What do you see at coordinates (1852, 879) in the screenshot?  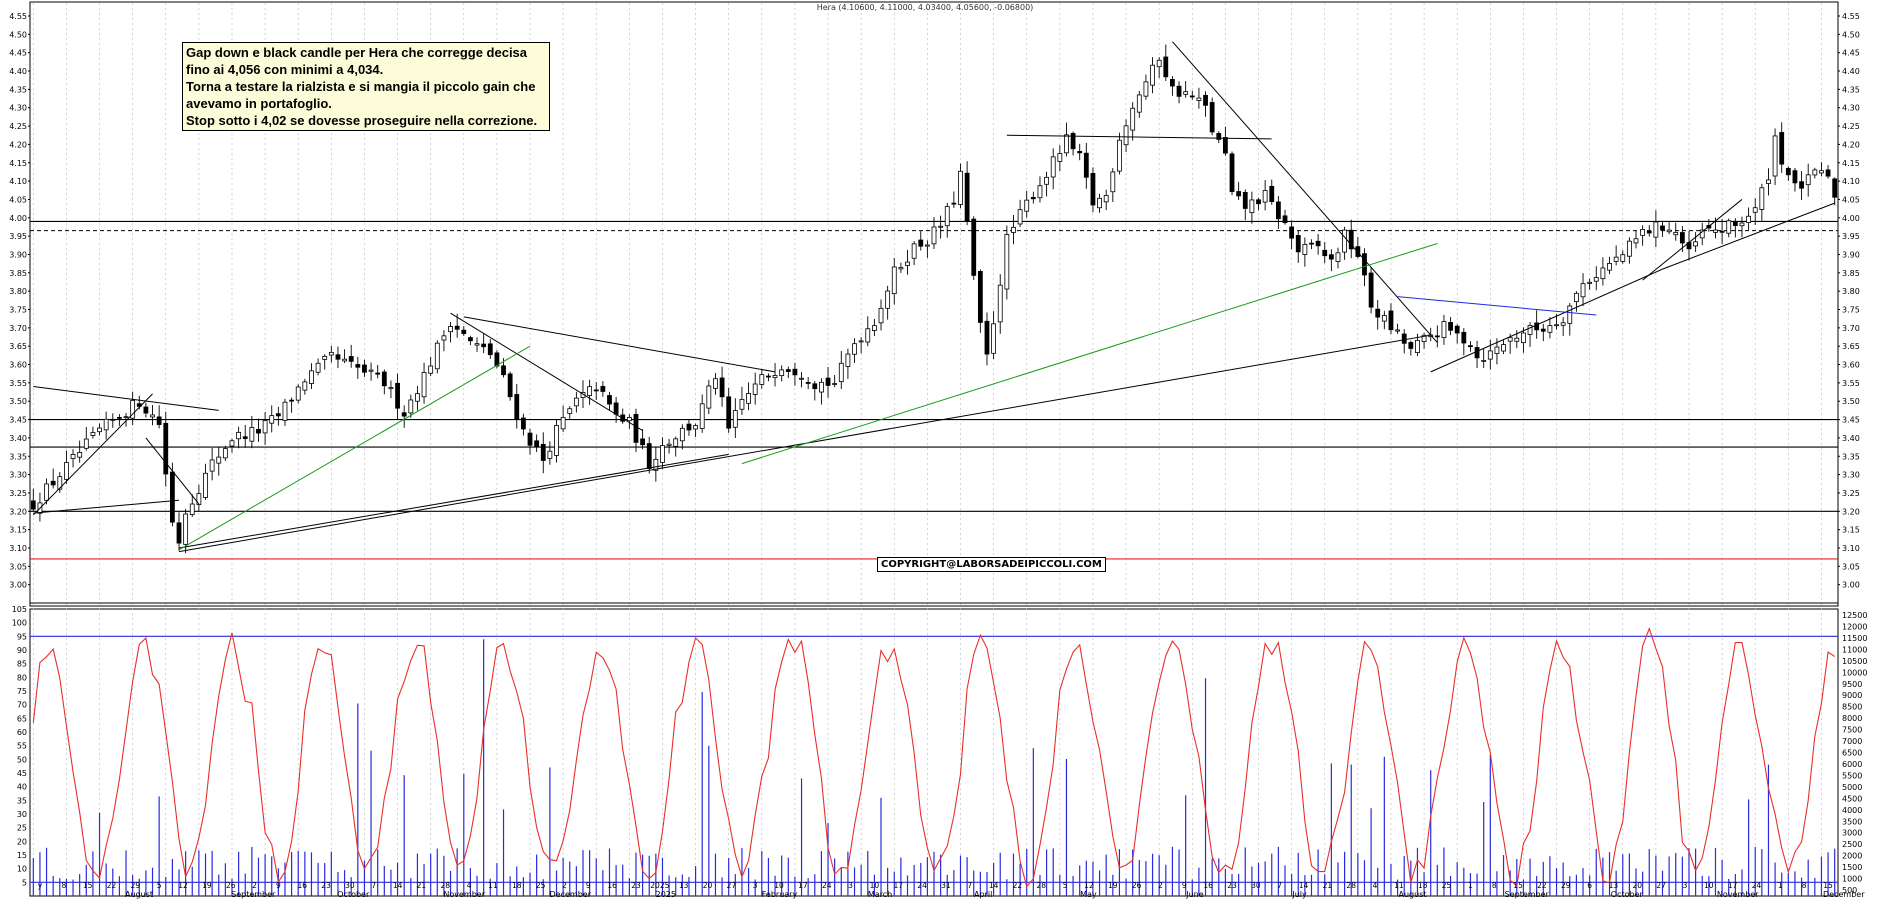 I see `volume-tick-label: 1000` at bounding box center [1852, 879].